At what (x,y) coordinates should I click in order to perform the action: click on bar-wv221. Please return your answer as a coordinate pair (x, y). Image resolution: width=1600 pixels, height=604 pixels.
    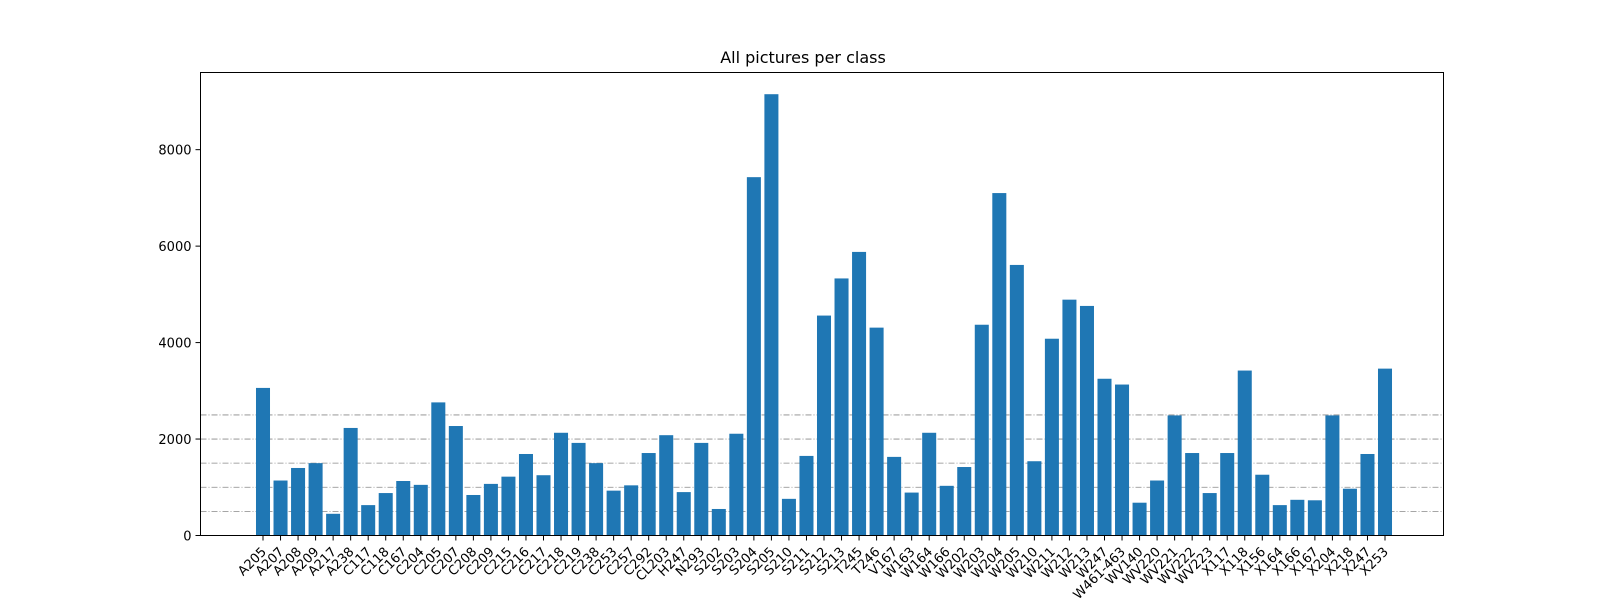
    Looking at the image, I should click on (1174, 475).